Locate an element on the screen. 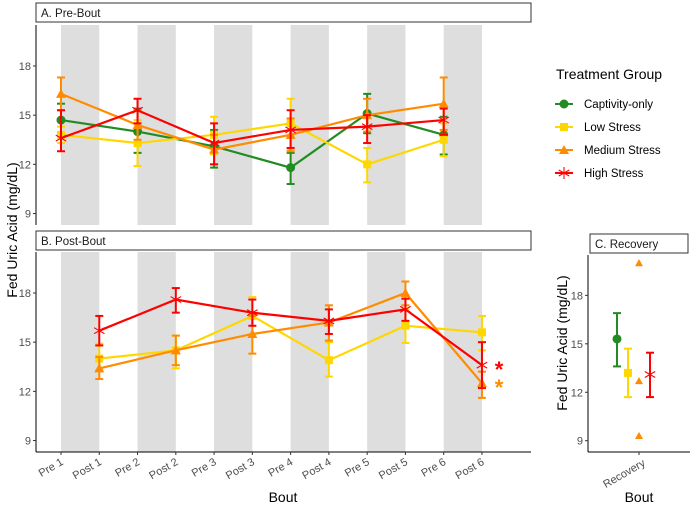  y-axis-title: Fed Uric Acid (mg/dL) is located at coordinates (12, 229).